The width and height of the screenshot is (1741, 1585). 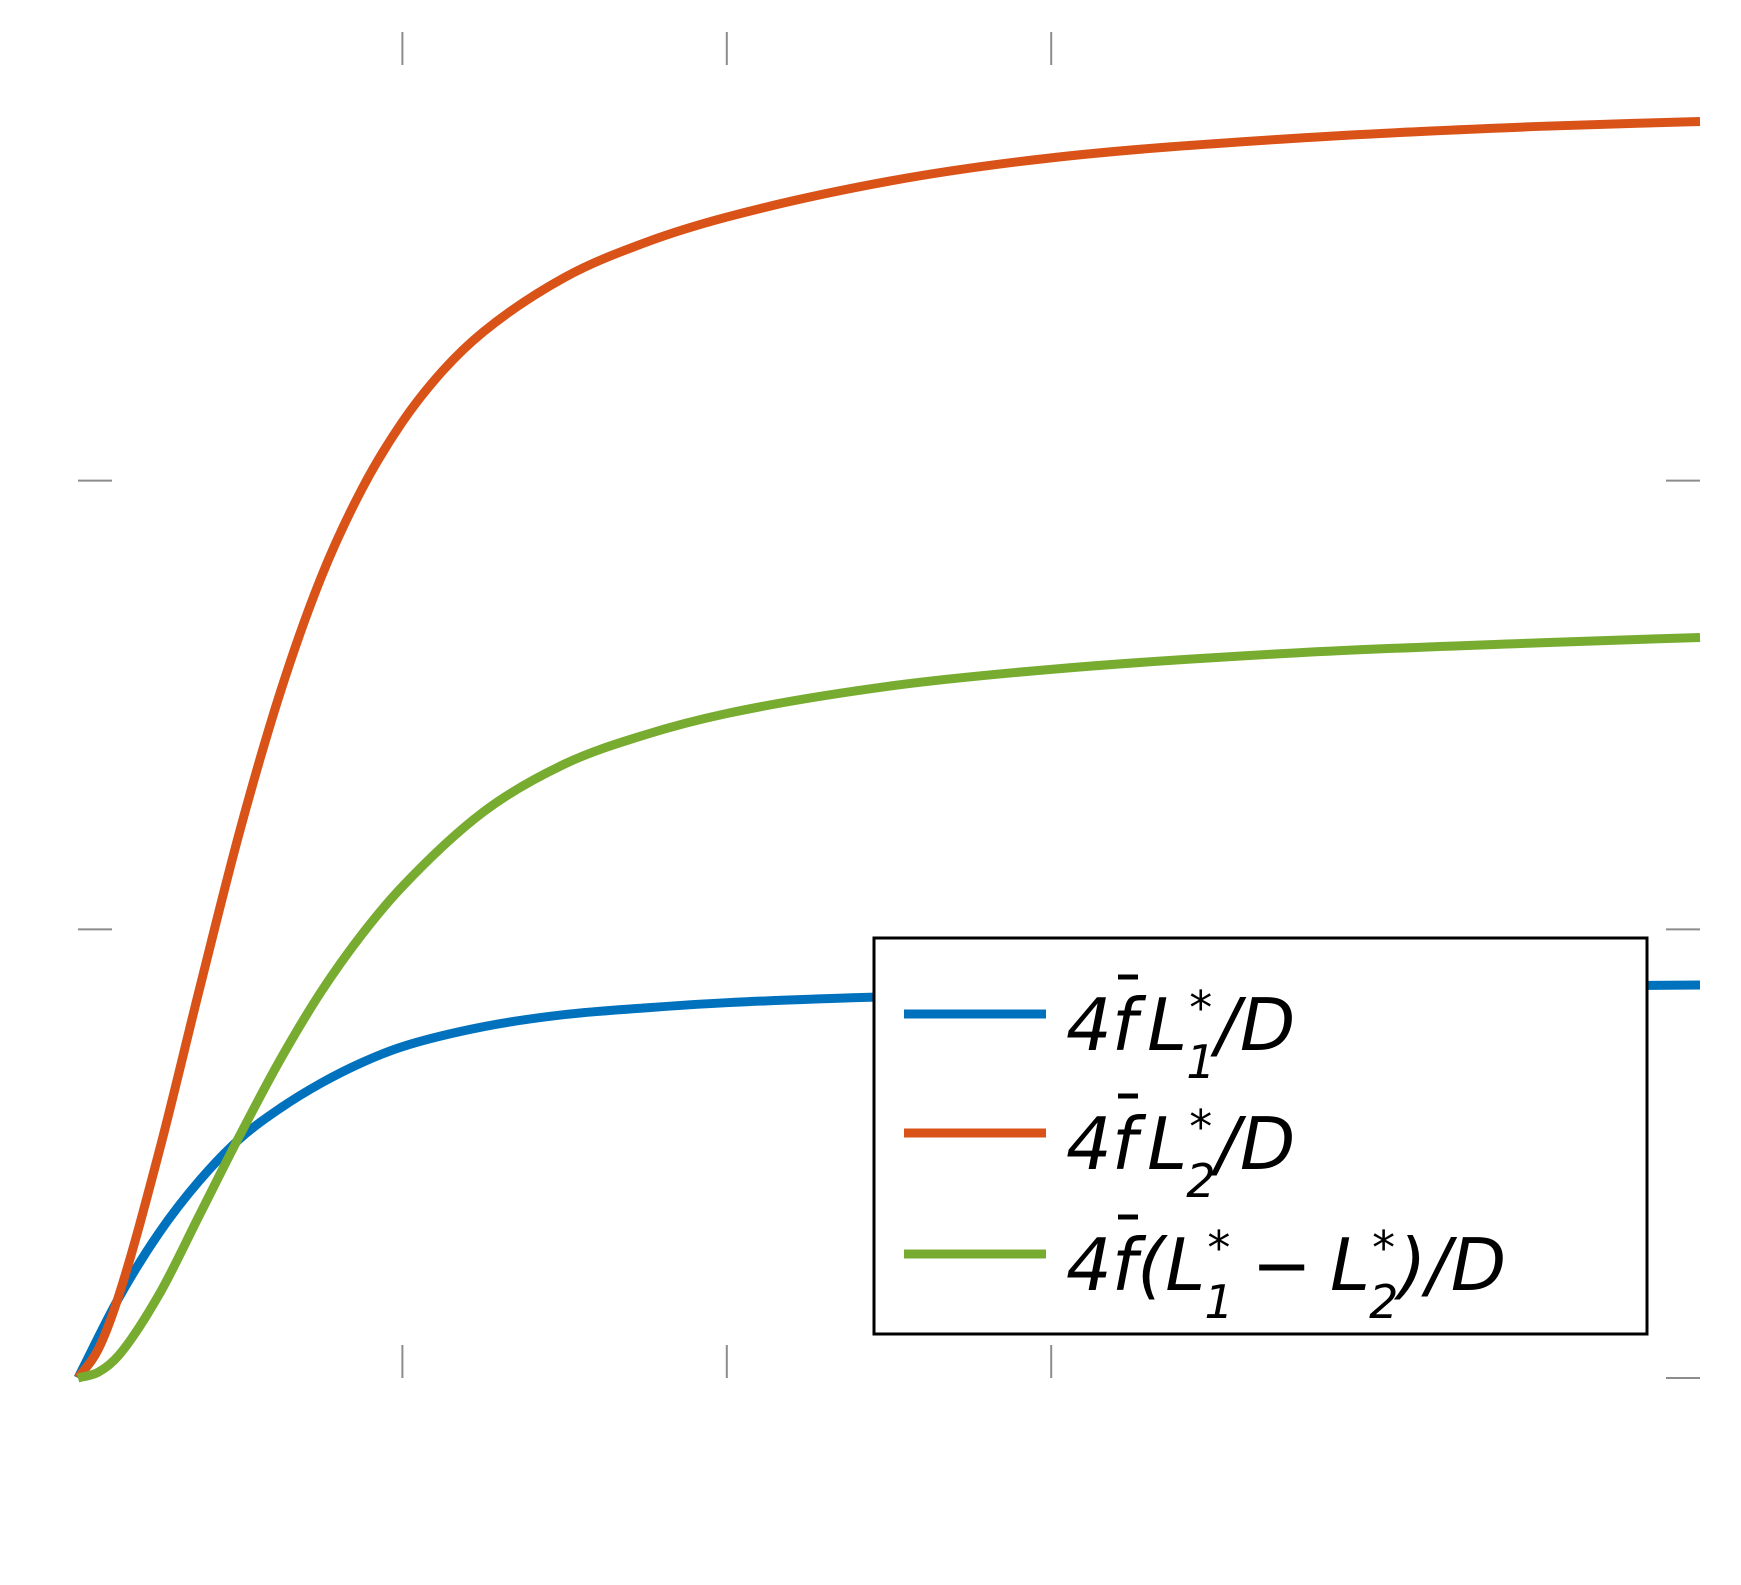 I want to click on legend: 4f L* 1/D 4f L* 2/D 4f(L* 1− L* 2)/D, so click(x=1260, y=1136).